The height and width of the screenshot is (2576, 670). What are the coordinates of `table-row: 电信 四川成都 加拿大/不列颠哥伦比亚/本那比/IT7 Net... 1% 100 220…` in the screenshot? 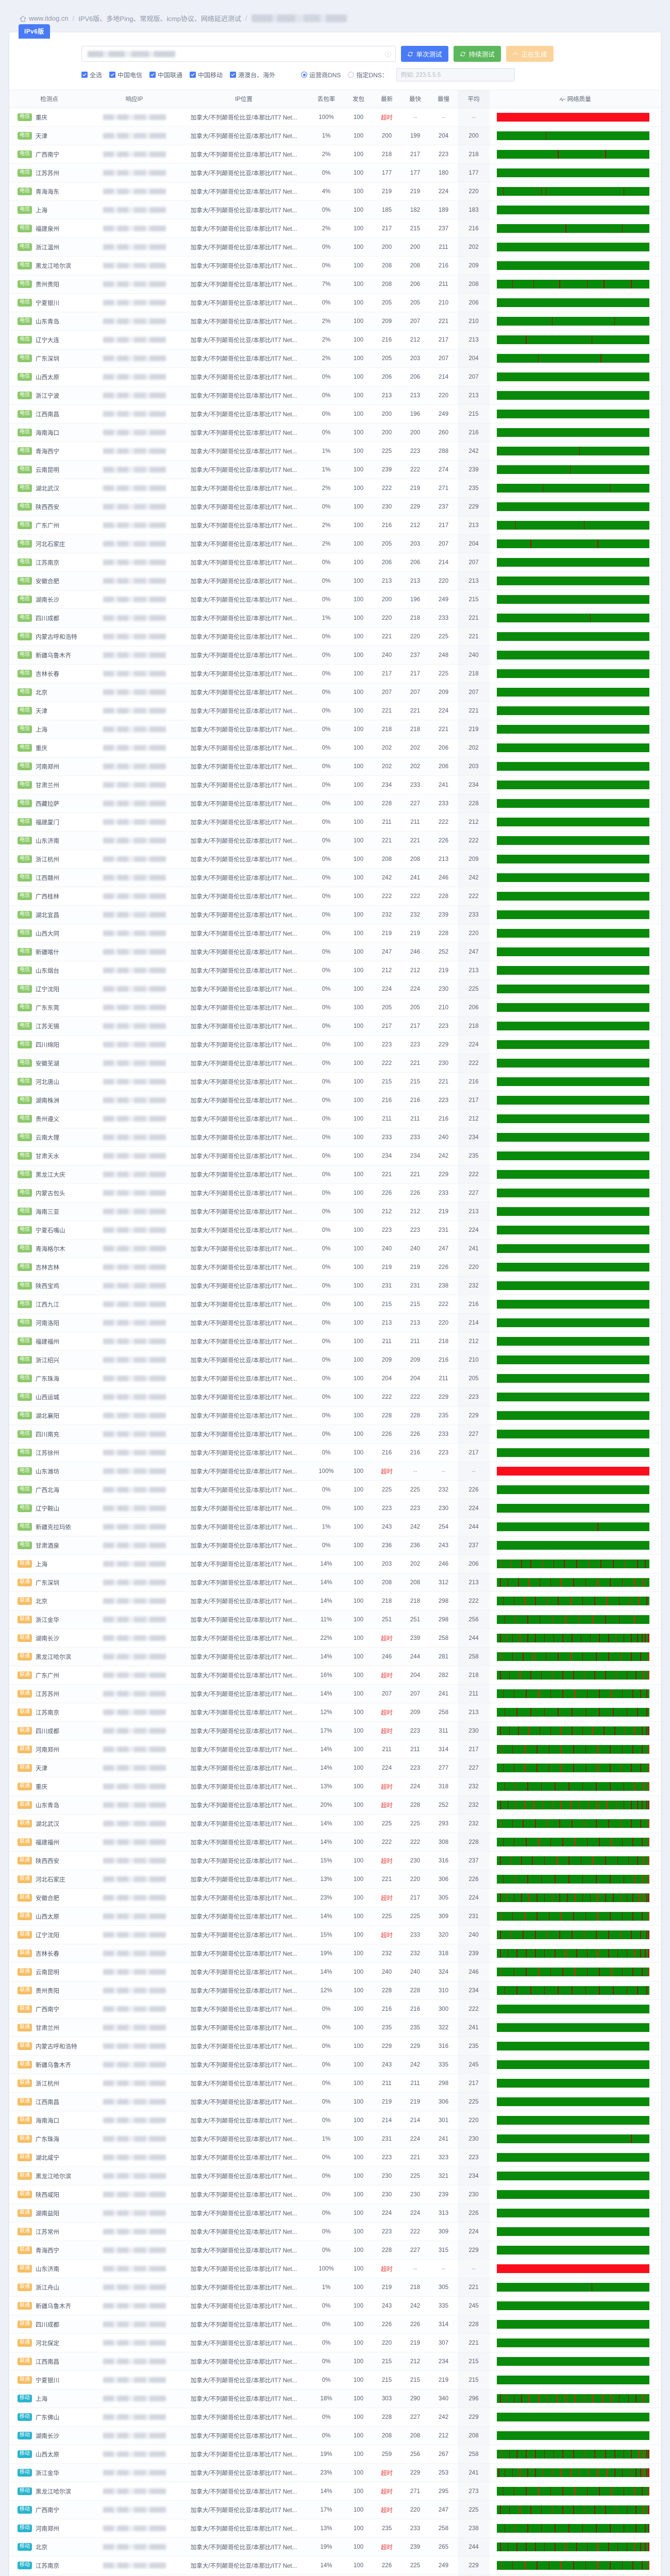 It's located at (335, 618).